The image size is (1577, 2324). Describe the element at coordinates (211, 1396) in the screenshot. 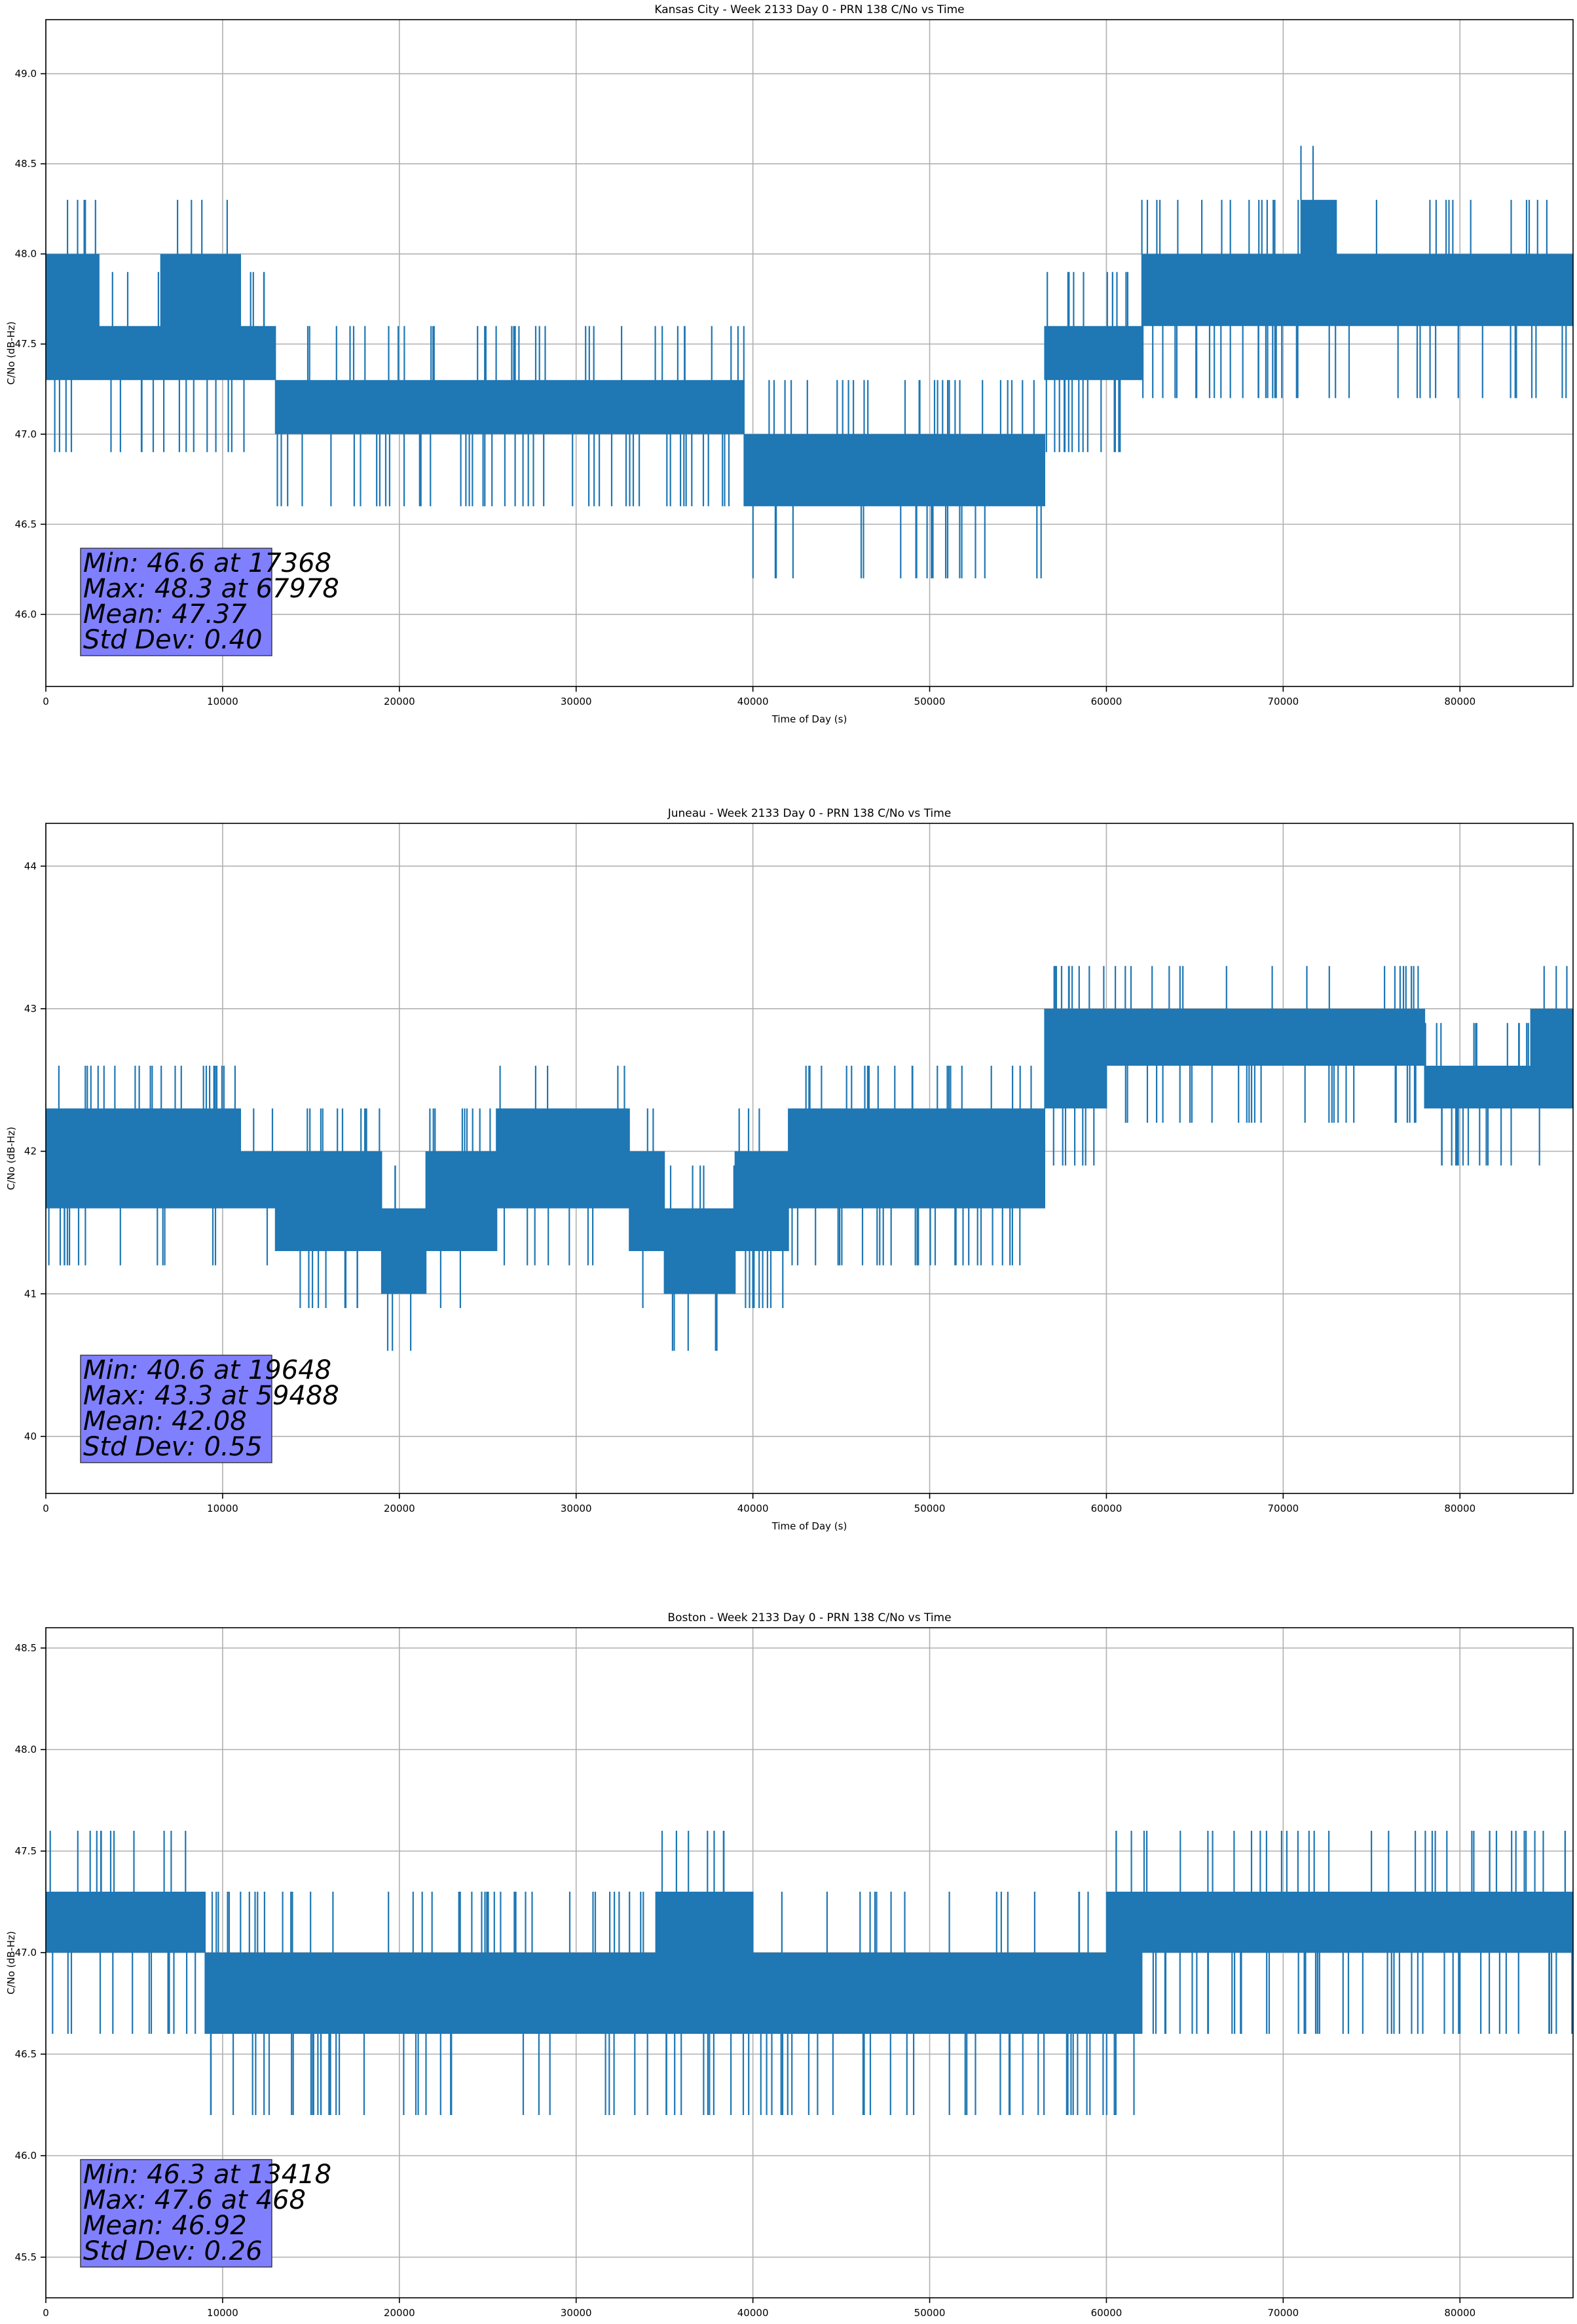

I see `stats-line: Max: 43.3 at 59488` at that location.